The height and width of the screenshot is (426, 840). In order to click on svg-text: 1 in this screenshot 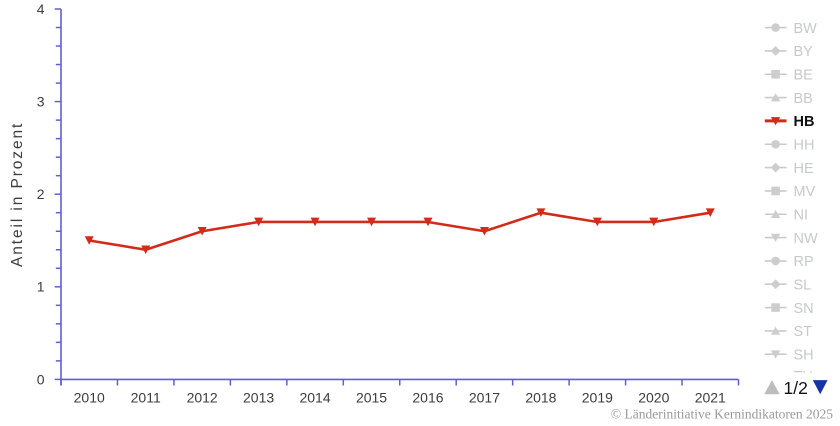, I will do `click(41, 287)`.